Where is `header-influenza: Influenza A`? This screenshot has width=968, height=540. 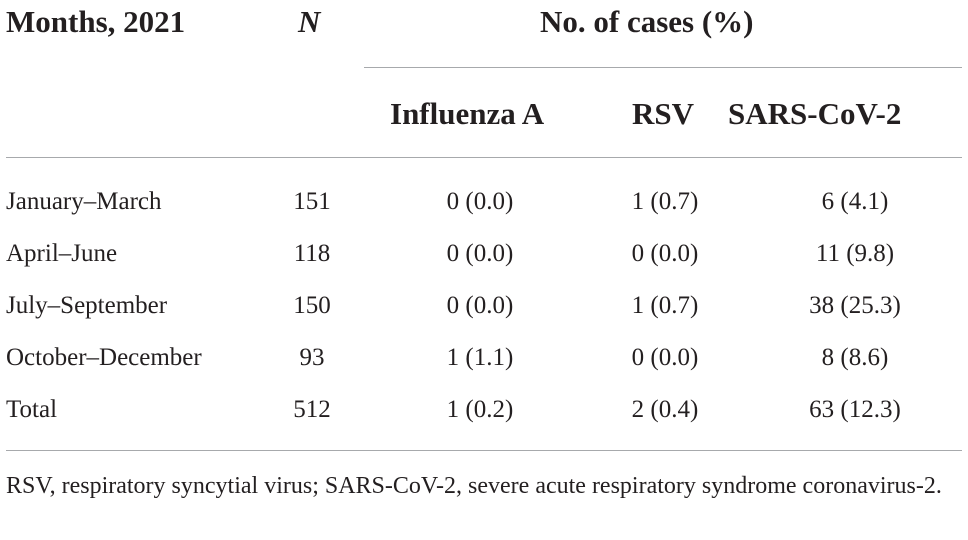 header-influenza: Influenza A is located at coordinates (467, 113).